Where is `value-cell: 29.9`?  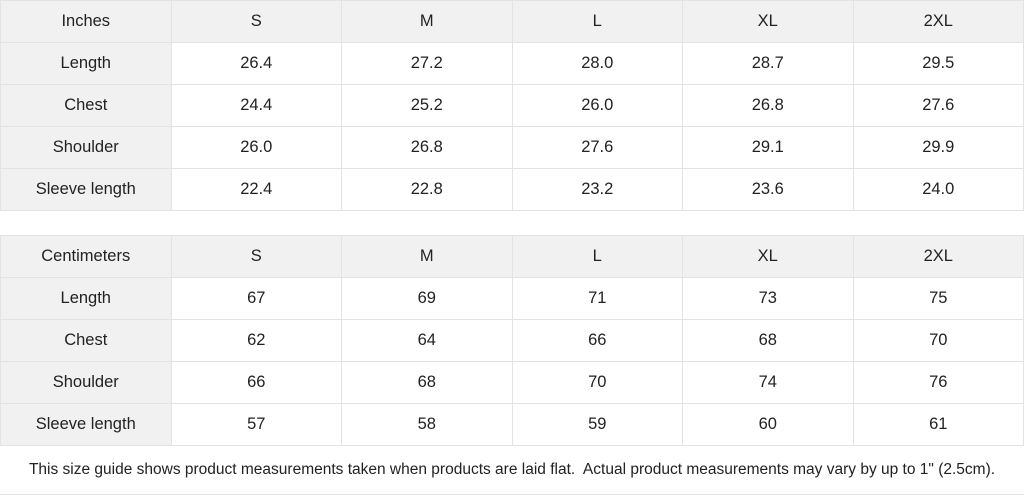
value-cell: 29.9 is located at coordinates (938, 147).